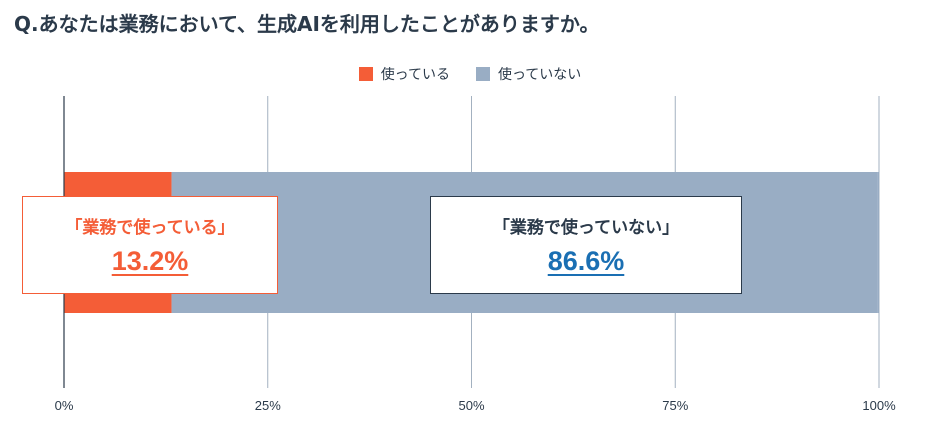 This screenshot has width=940, height=448. I want to click on x-tick-label-25: 25%, so click(268, 405).